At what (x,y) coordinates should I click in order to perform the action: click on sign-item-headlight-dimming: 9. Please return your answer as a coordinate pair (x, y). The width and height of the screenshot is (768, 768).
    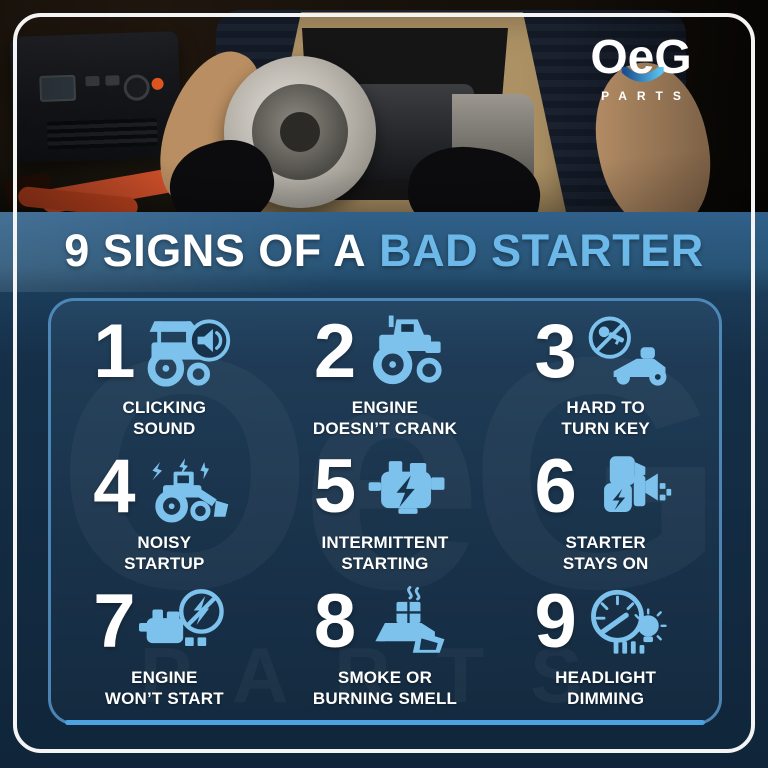
    Looking at the image, I should click on (605, 645).